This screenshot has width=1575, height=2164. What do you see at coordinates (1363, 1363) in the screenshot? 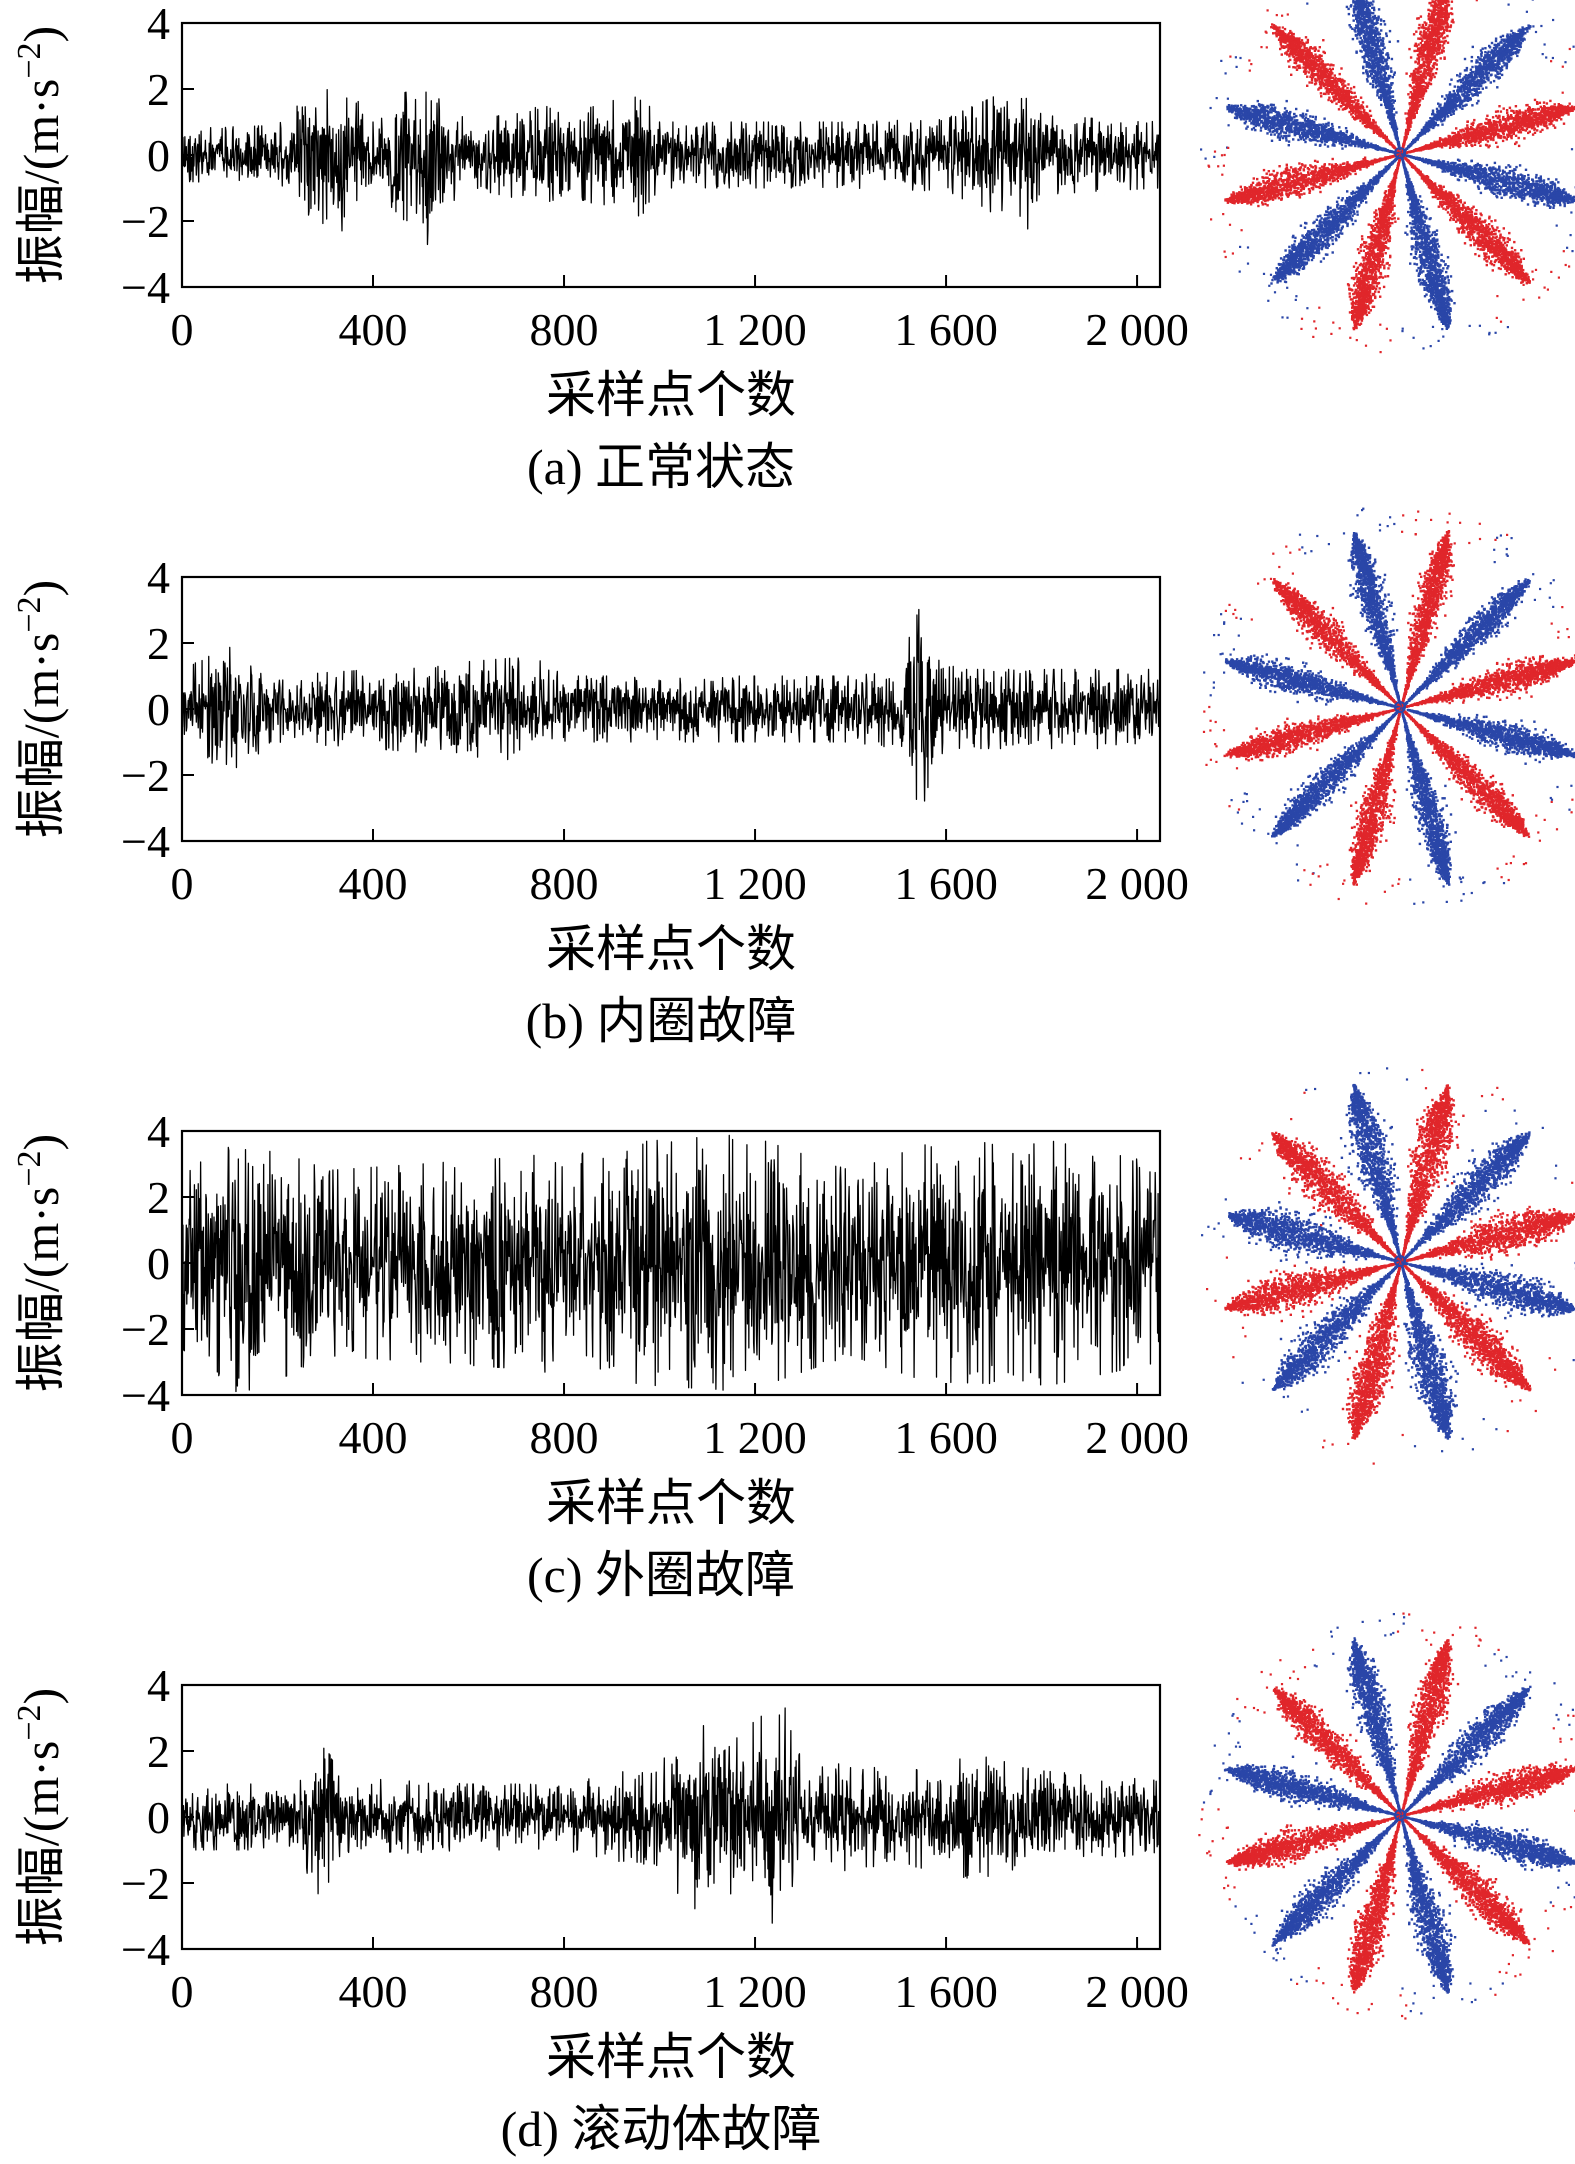
I see `dot-pattern-arm` at bounding box center [1363, 1363].